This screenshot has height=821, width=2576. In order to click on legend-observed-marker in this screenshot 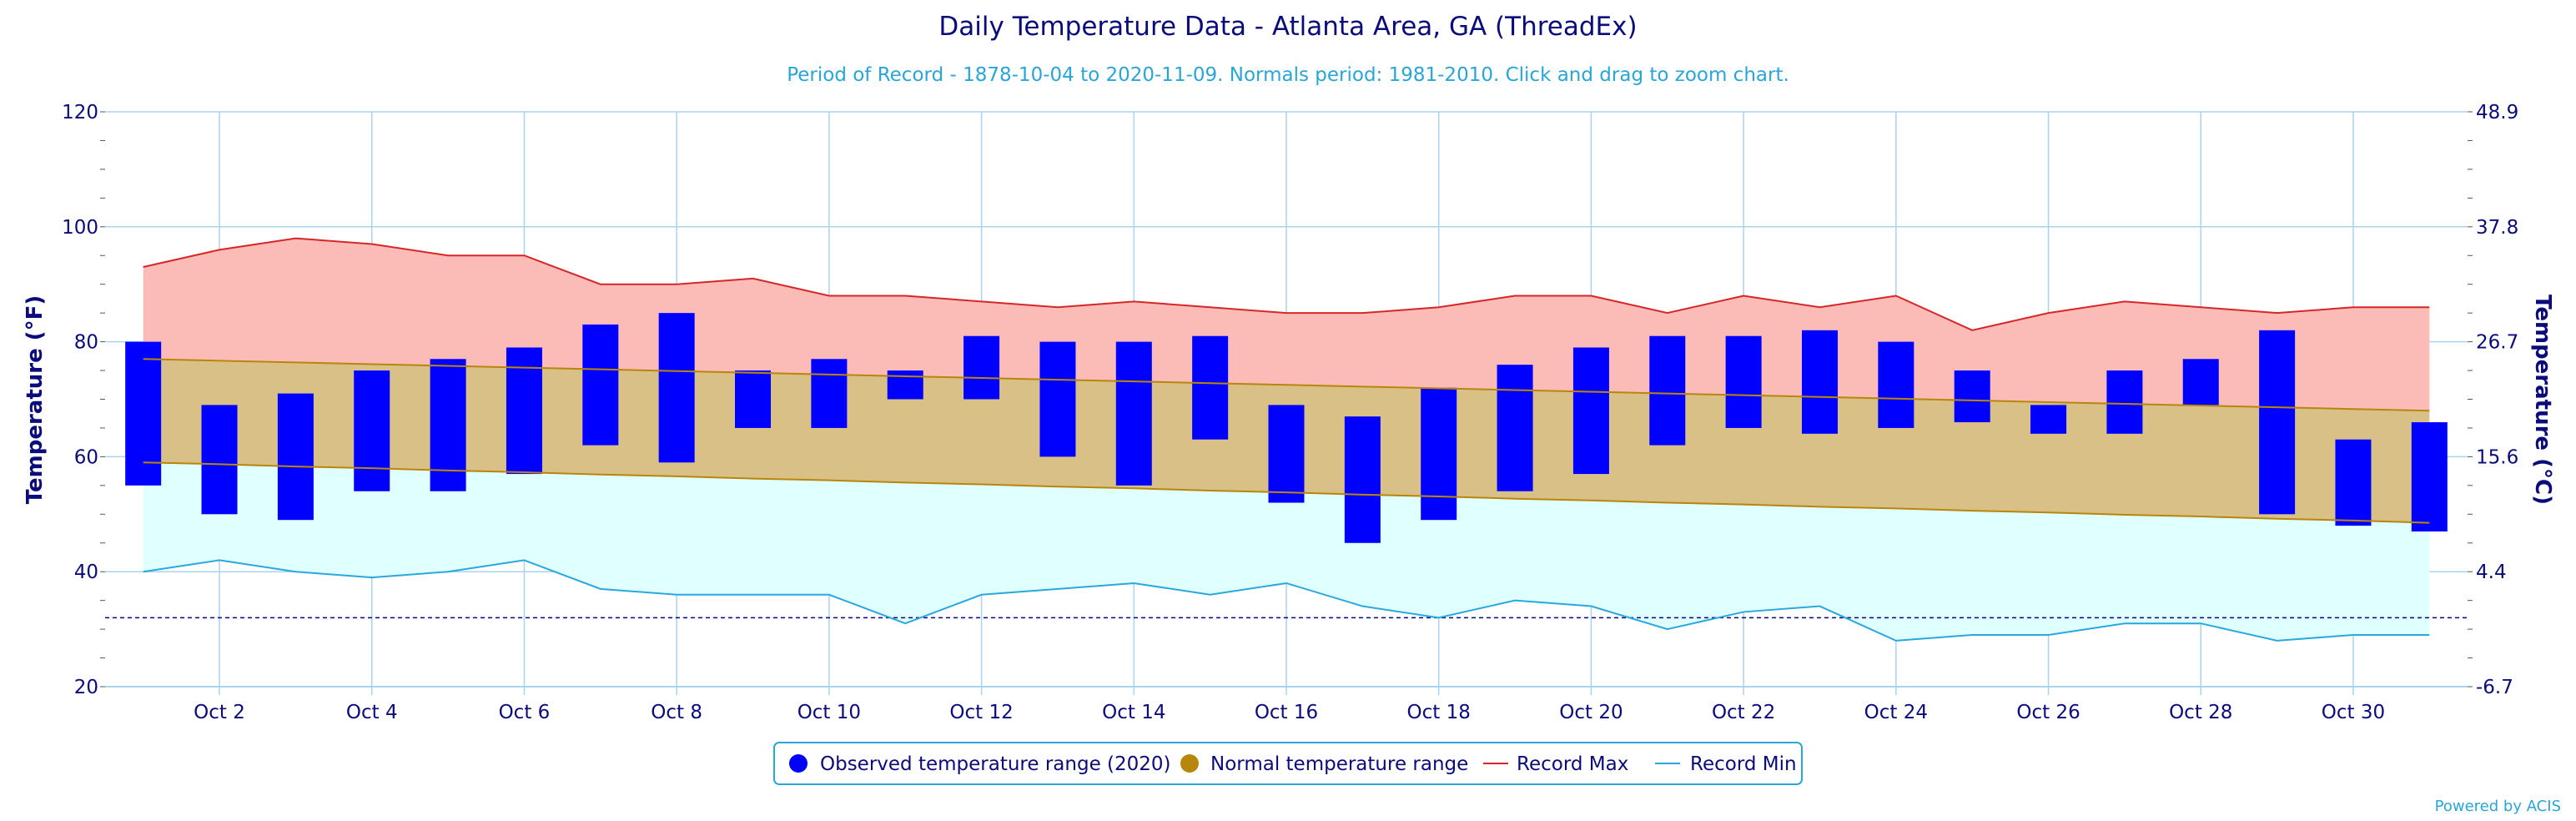, I will do `click(798, 763)`.